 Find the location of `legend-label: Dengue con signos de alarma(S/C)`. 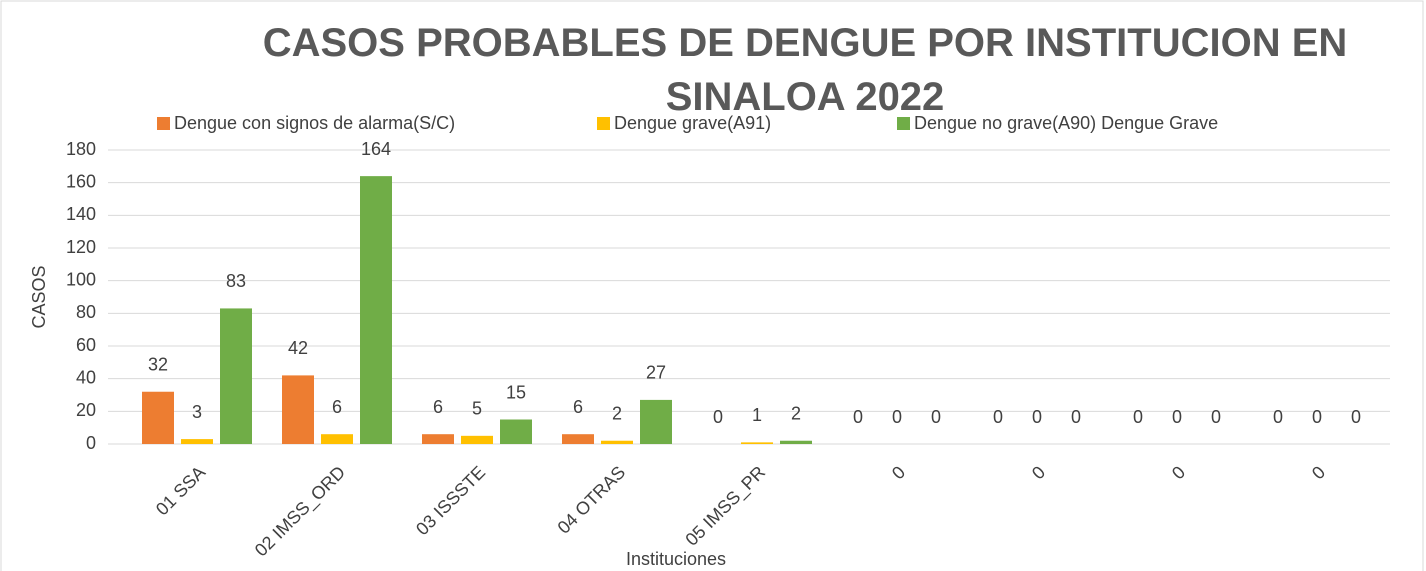

legend-label: Dengue con signos de alarma(S/C) is located at coordinates (314, 123).